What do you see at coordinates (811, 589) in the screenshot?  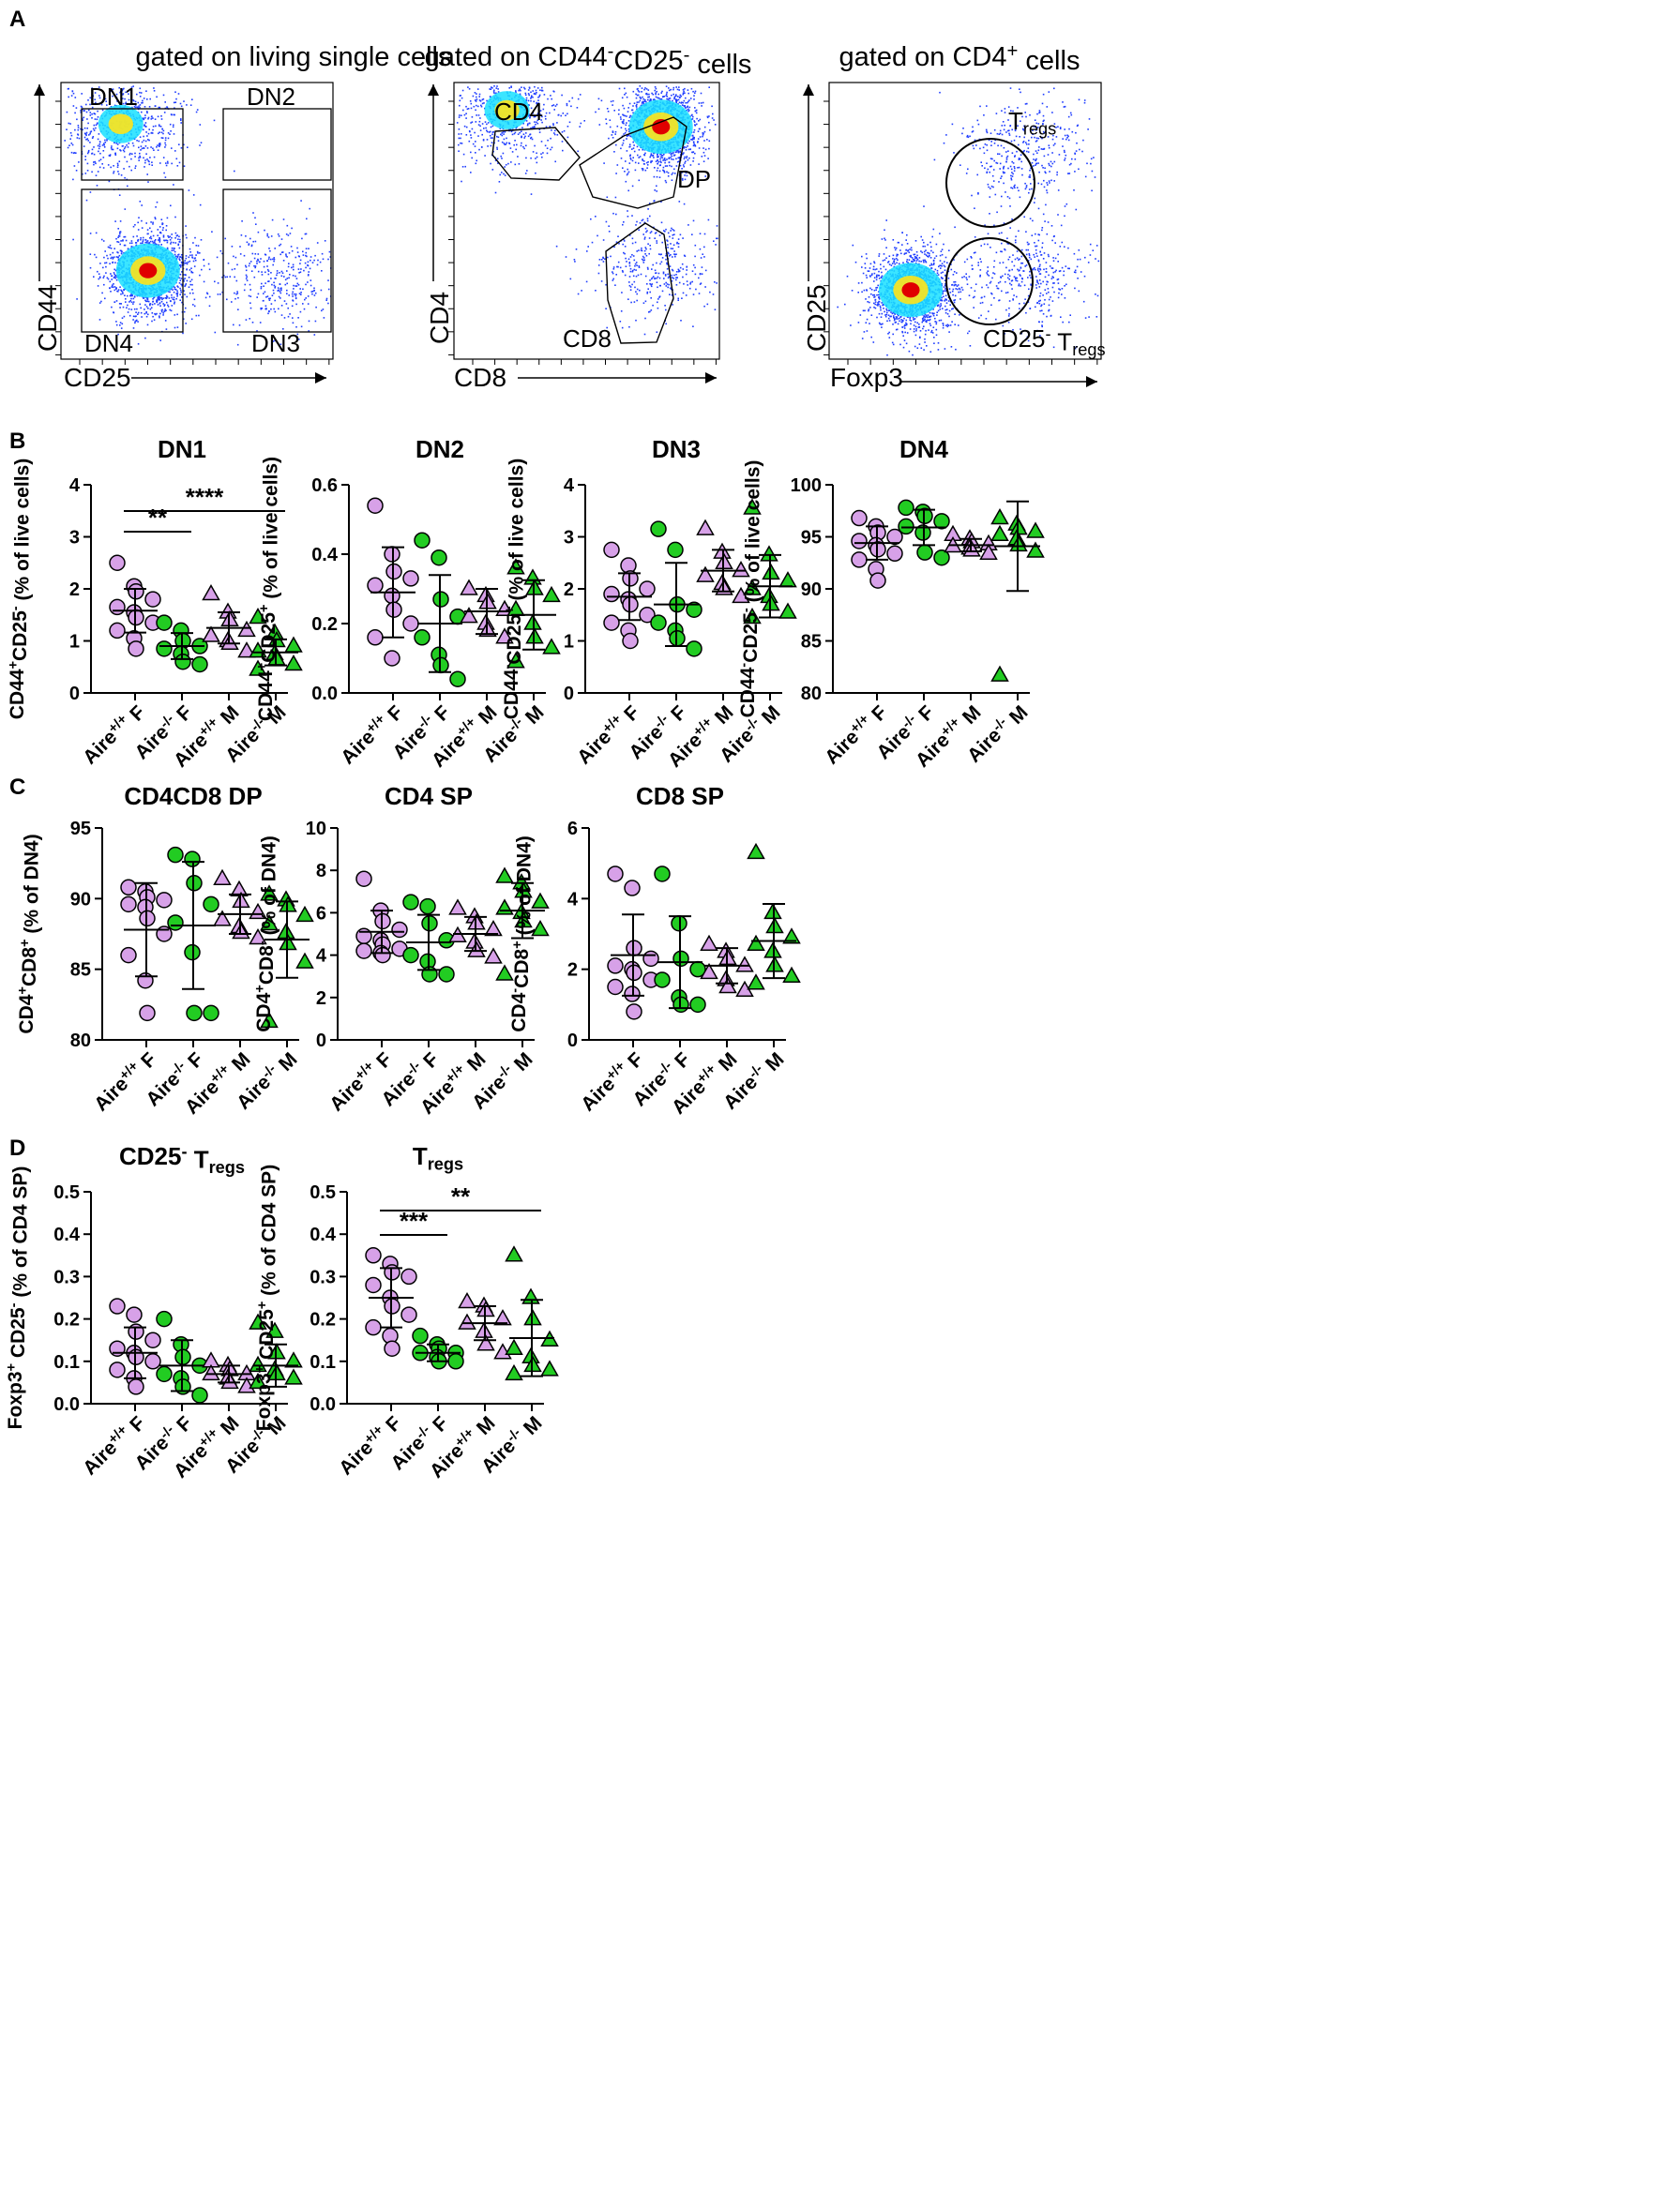 I see `y-tick-label: 90` at bounding box center [811, 589].